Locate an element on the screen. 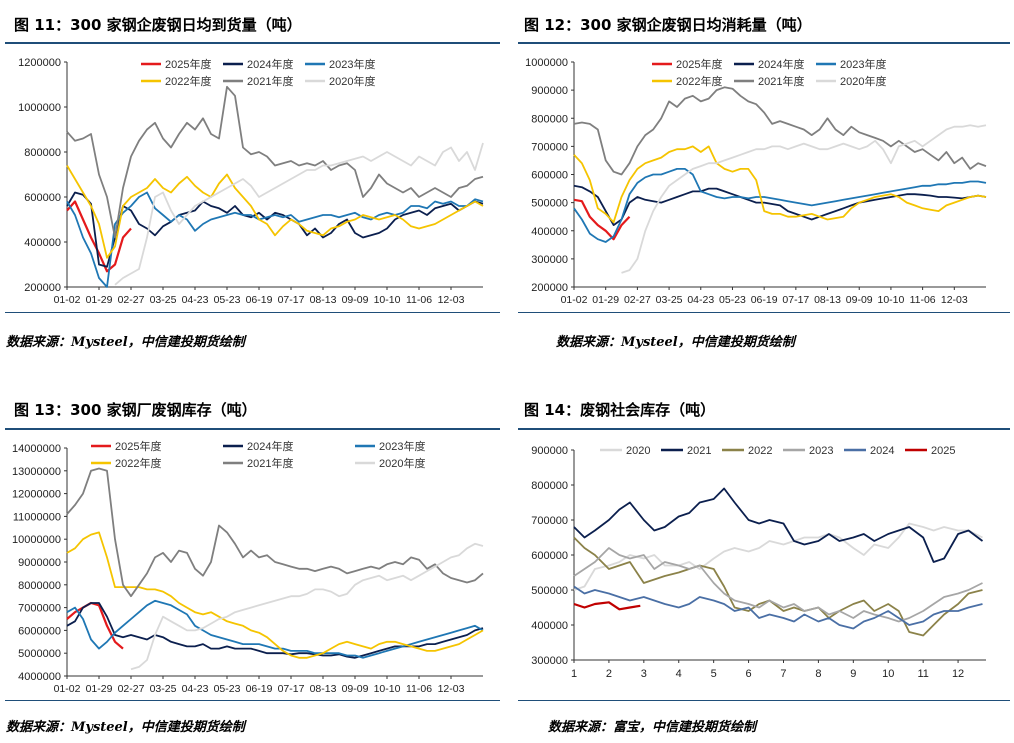 Image resolution: width=1014 pixels, height=743 pixels. source-note-1: 数据来源：Mysteel，中信建投期货绘制 is located at coordinates (125, 342).